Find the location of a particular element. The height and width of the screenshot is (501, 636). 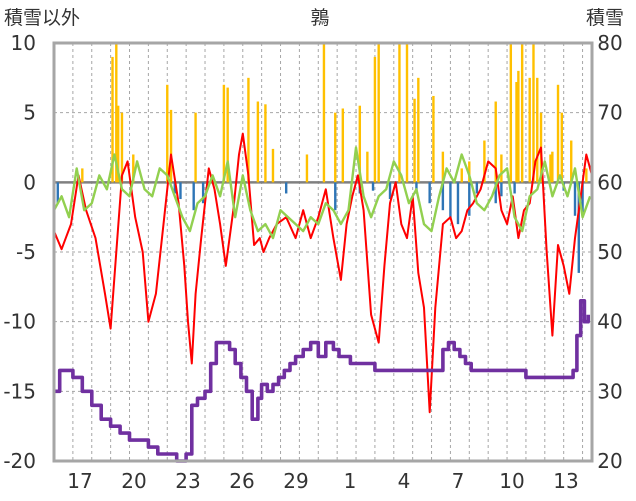

left-tick-label: -5 is located at coordinates (26, 252).